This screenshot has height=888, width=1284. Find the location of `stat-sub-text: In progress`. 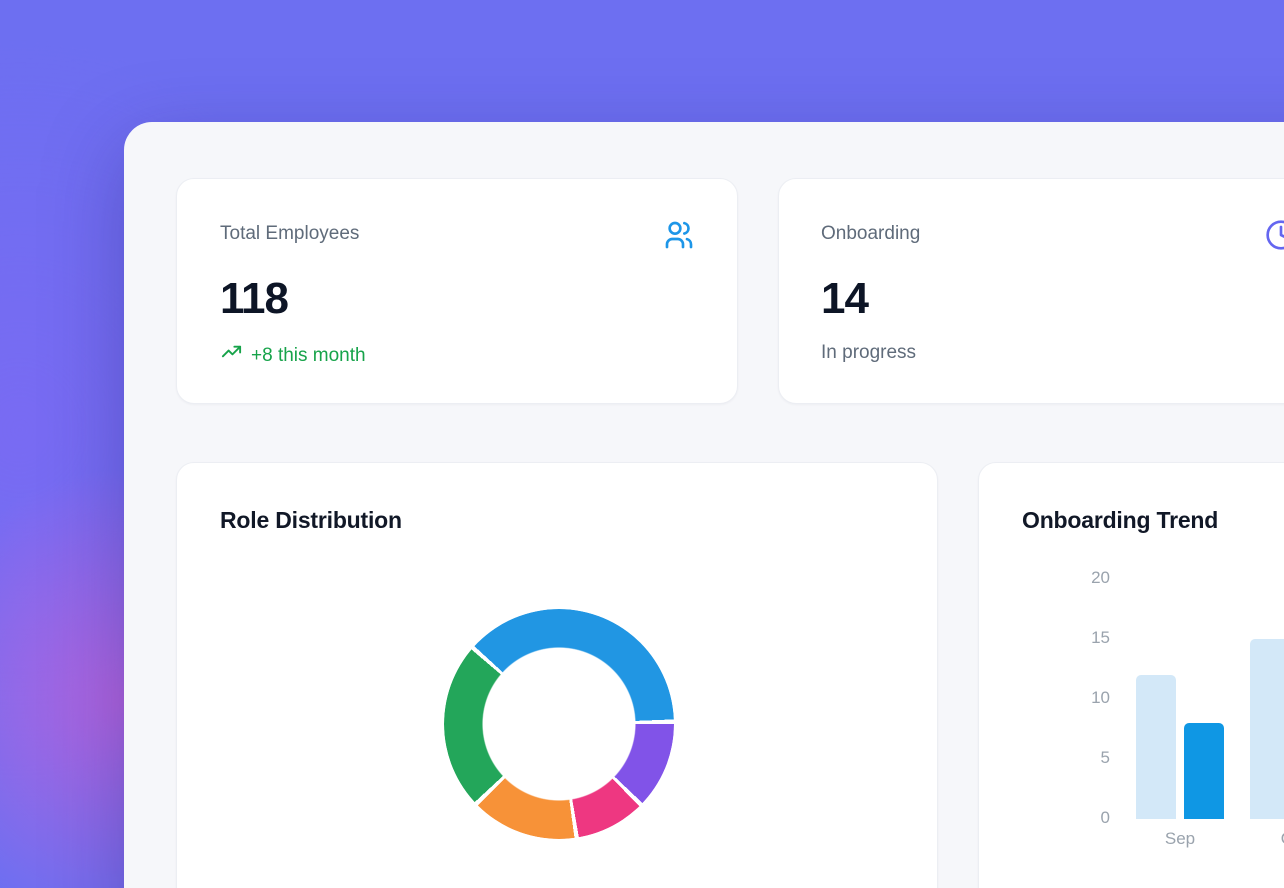

stat-sub-text: In progress is located at coordinates (869, 352).